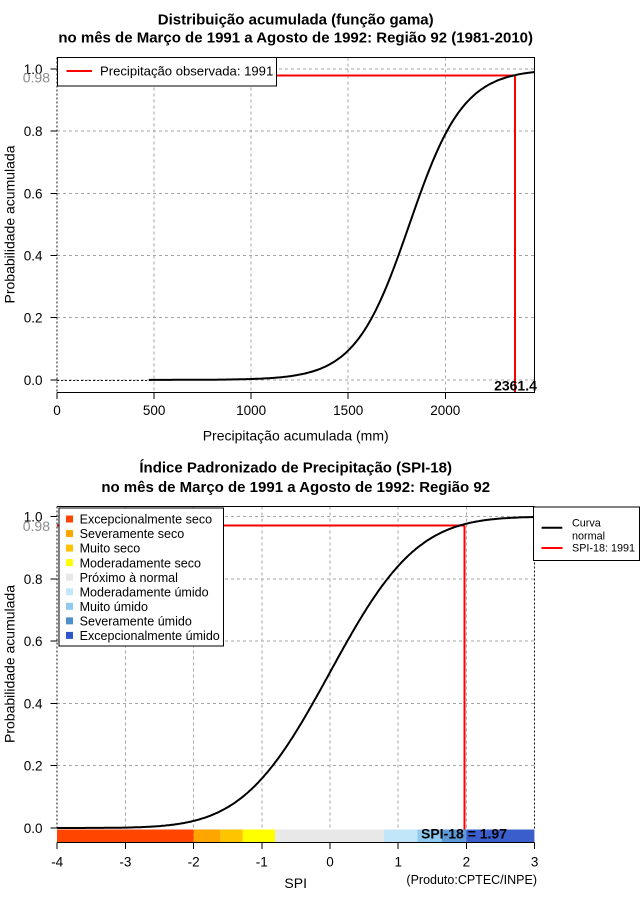  Describe the element at coordinates (296, 436) in the screenshot. I see `svg-text: Precipitação acumulada (mm)` at that location.